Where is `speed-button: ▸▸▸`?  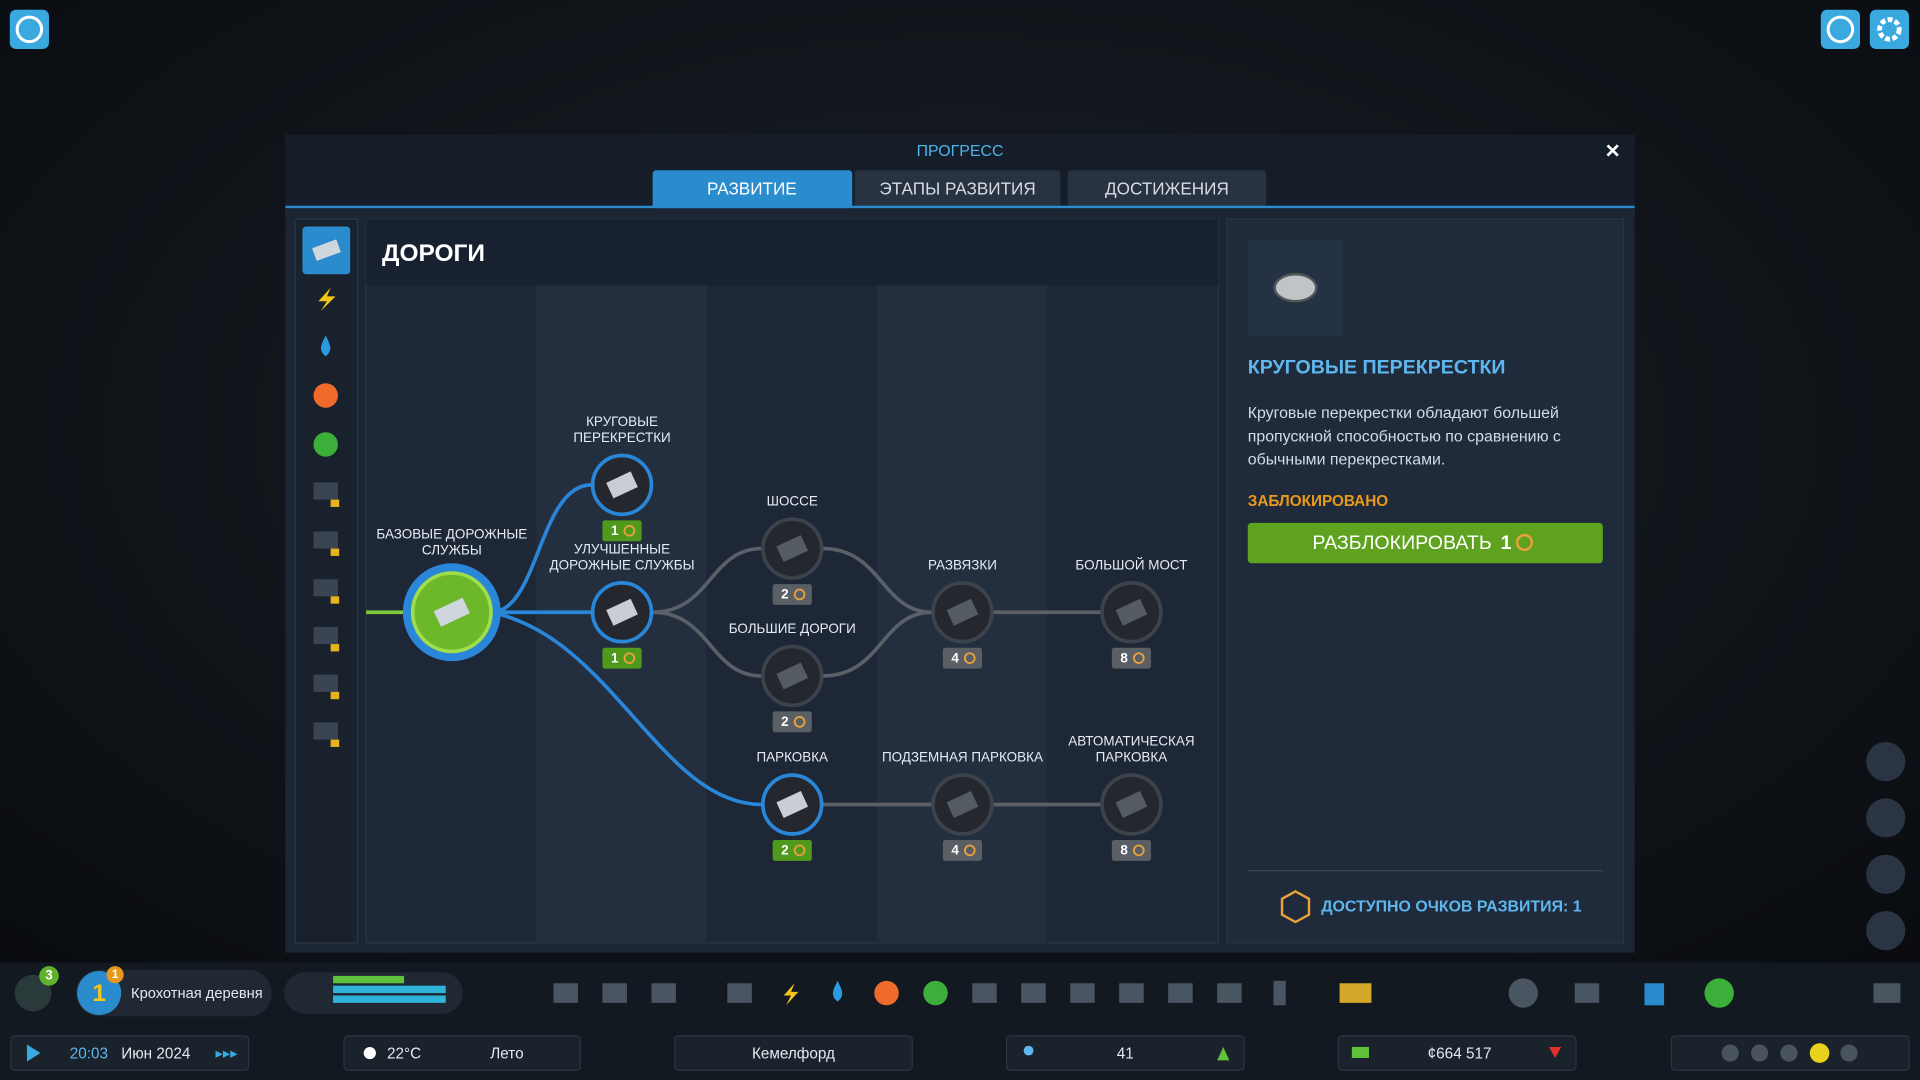
speed-button: ▸▸▸ is located at coordinates (227, 1054).